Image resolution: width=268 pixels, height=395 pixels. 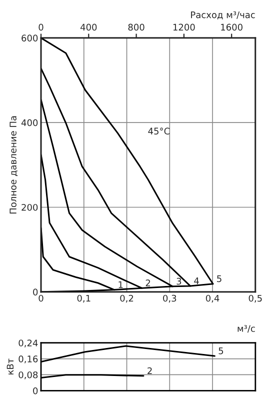 What do you see at coordinates (223, 15) in the screenshot?
I see `x2-axis-title: Расход м³/час` at bounding box center [223, 15].